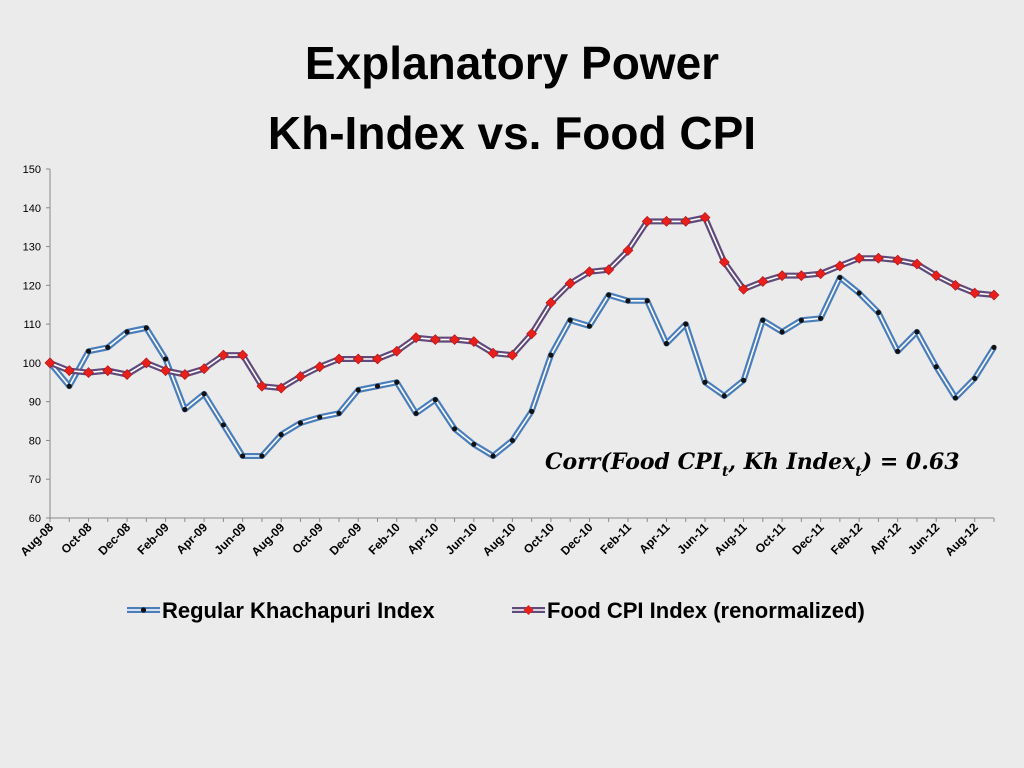 The image size is (1024, 768). What do you see at coordinates (230, 538) in the screenshot?
I see `x-tick-label: Jun-09` at bounding box center [230, 538].